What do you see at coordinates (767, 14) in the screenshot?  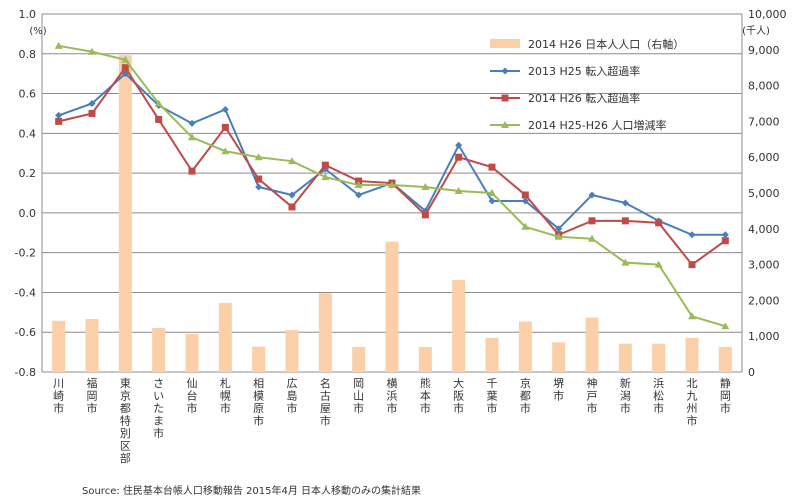 I see `right-tick-label: 10,000` at bounding box center [767, 14].